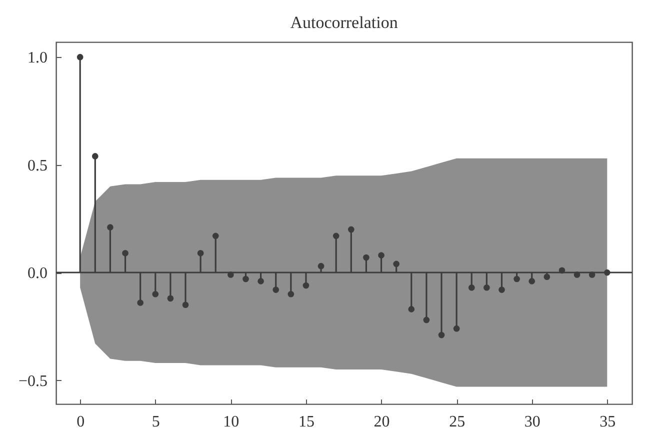 The image size is (666, 444). Describe the element at coordinates (608, 422) in the screenshot. I see `x-tick-label: 35` at that location.